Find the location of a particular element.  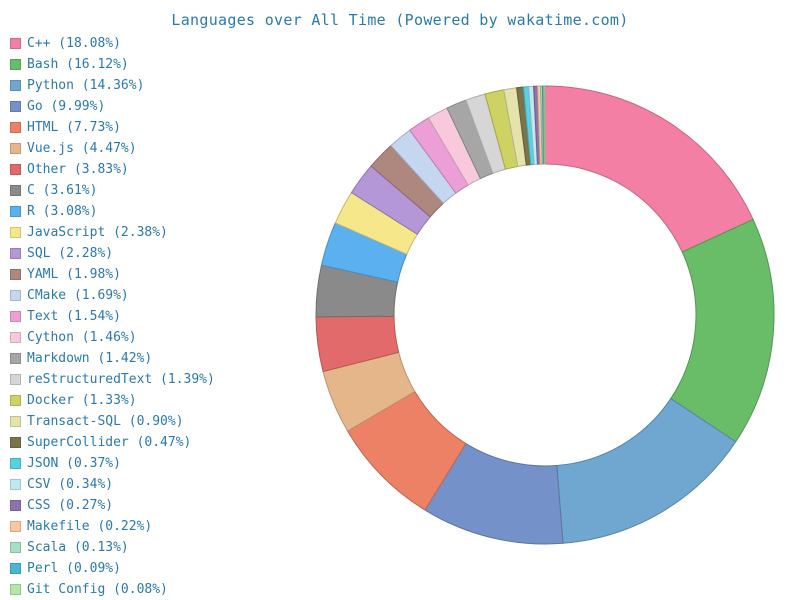

slice-c- is located at coordinates (649, 169).